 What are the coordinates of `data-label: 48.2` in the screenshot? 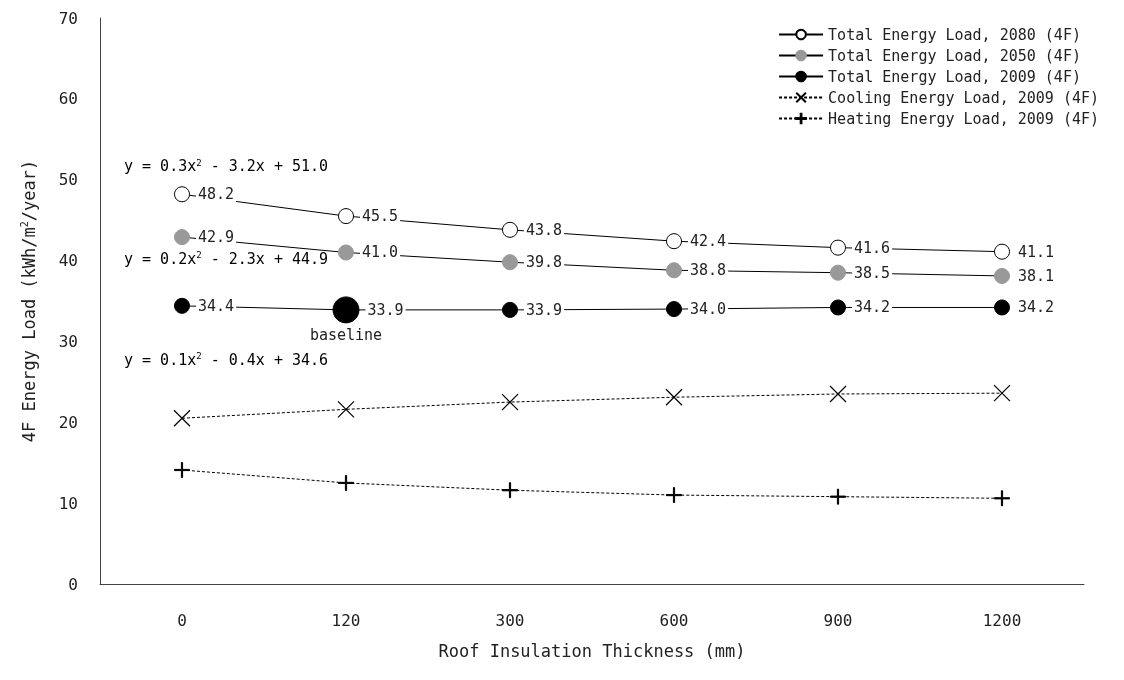 It's located at (216, 194).